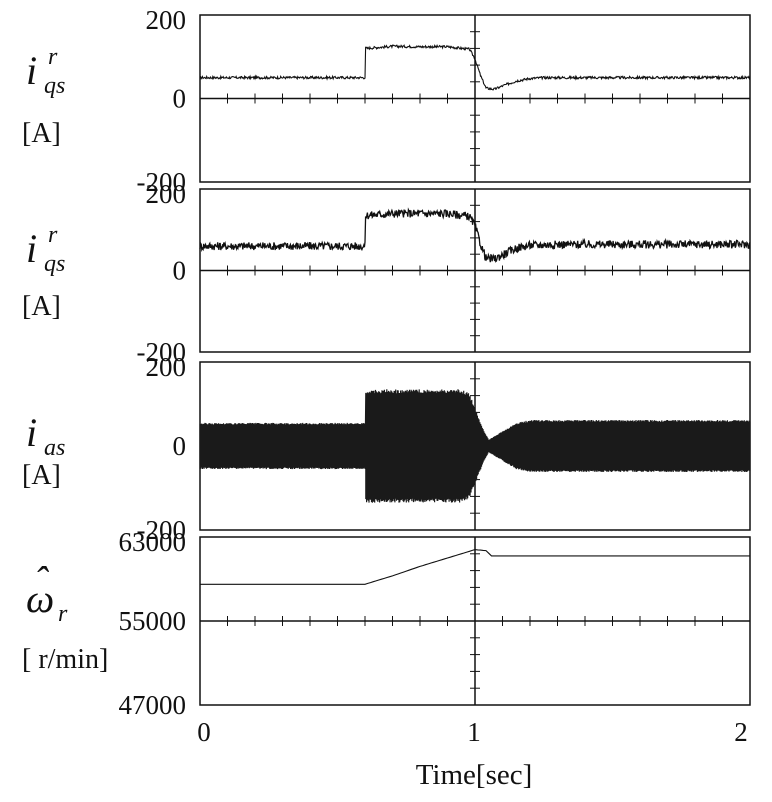 This screenshot has width=772, height=802. I want to click on y-axis-label-subscript: r, so click(63, 614).